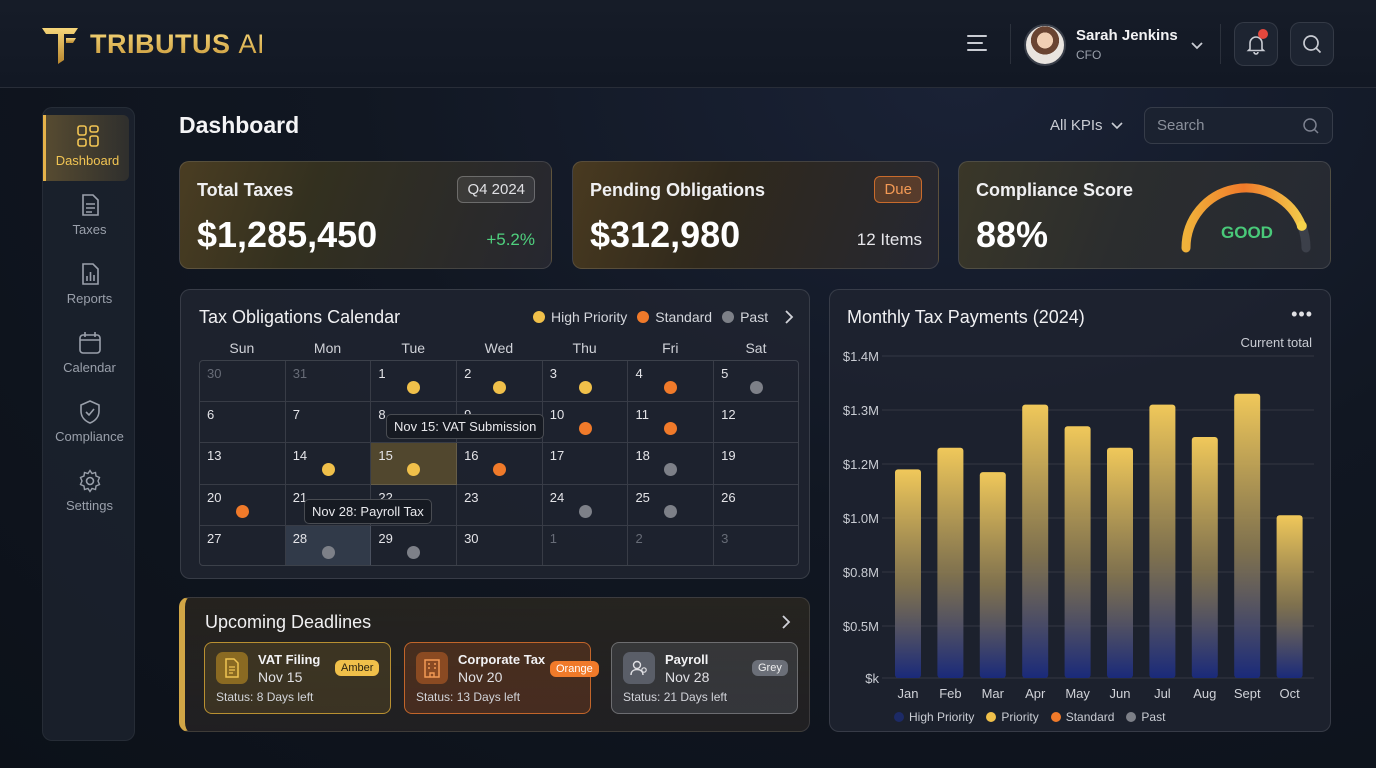 The height and width of the screenshot is (768, 1376). What do you see at coordinates (471, 538) in the screenshot?
I see `day-number: 30` at bounding box center [471, 538].